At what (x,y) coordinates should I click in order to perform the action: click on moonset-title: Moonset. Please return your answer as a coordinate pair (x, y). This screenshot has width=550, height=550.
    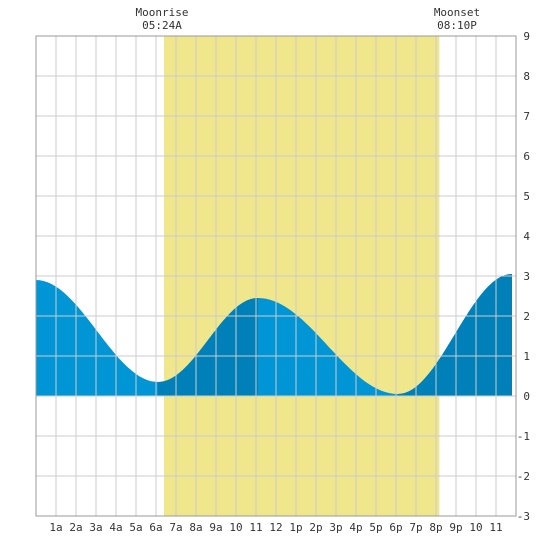
    Looking at the image, I should click on (457, 12).